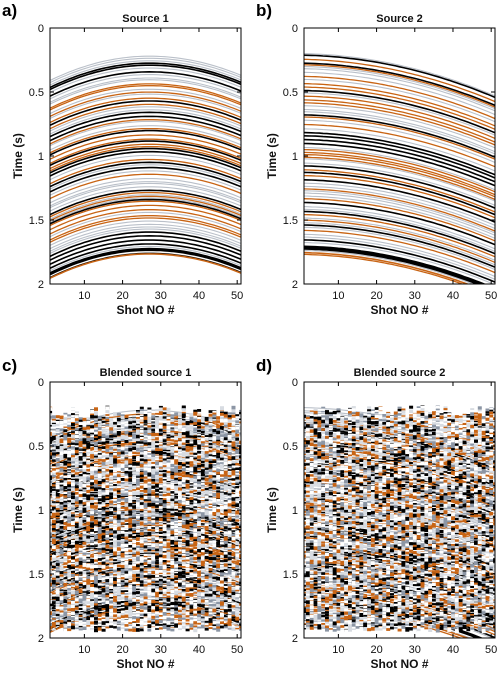  I want to click on reflection-event, so click(399, 246).